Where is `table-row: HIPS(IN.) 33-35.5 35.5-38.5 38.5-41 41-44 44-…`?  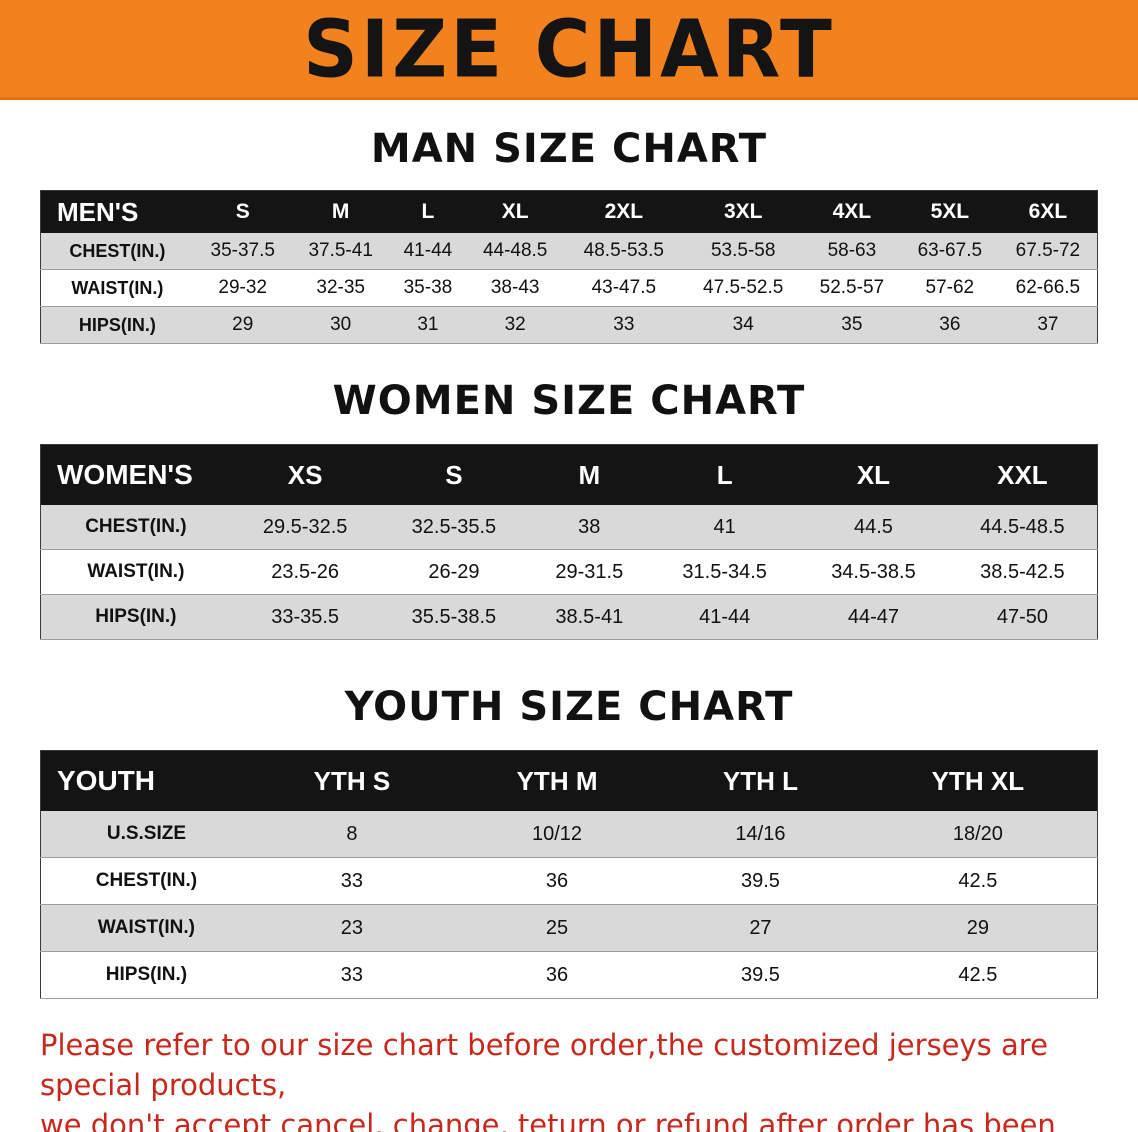
table-row: HIPS(IN.) 33-35.5 35.5-38.5 38.5-41 41-44 44-… is located at coordinates (569, 617).